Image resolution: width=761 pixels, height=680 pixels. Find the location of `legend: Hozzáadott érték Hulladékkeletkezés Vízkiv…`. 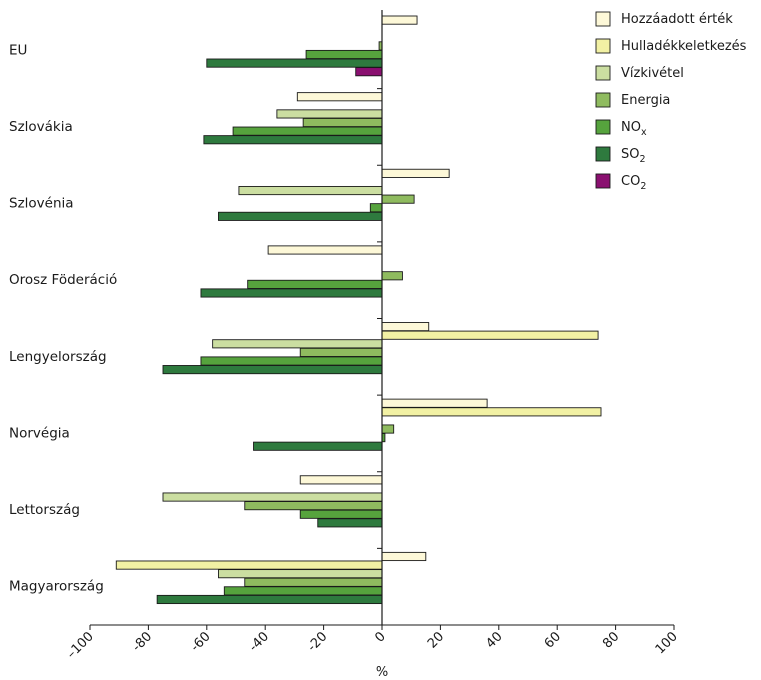

legend: Hozzáadott érték Hulladékkeletkezés Vízkiv… is located at coordinates (671, 101).